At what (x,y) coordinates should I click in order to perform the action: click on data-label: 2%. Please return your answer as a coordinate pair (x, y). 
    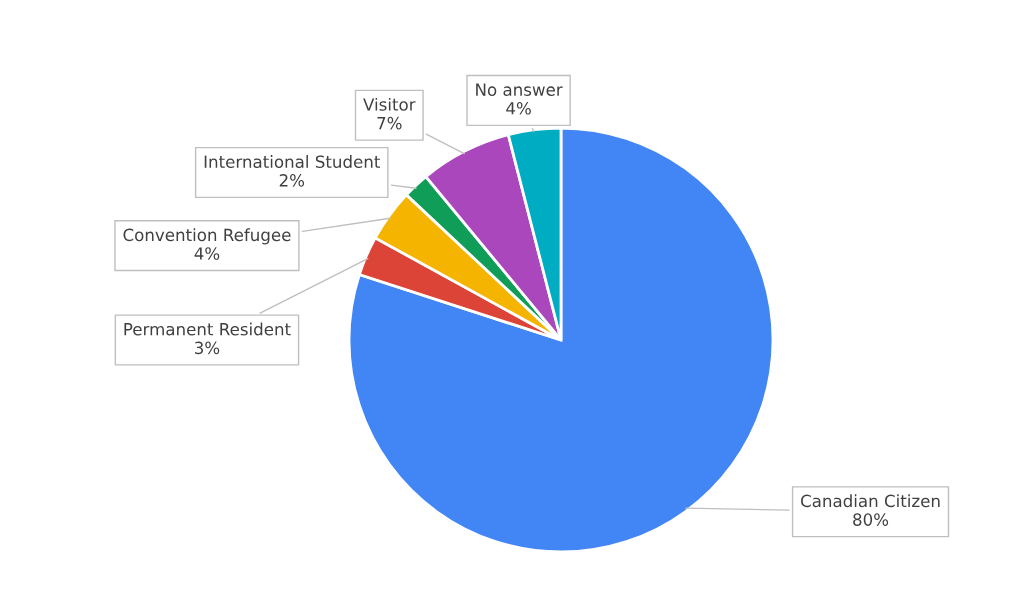
    Looking at the image, I should click on (292, 180).